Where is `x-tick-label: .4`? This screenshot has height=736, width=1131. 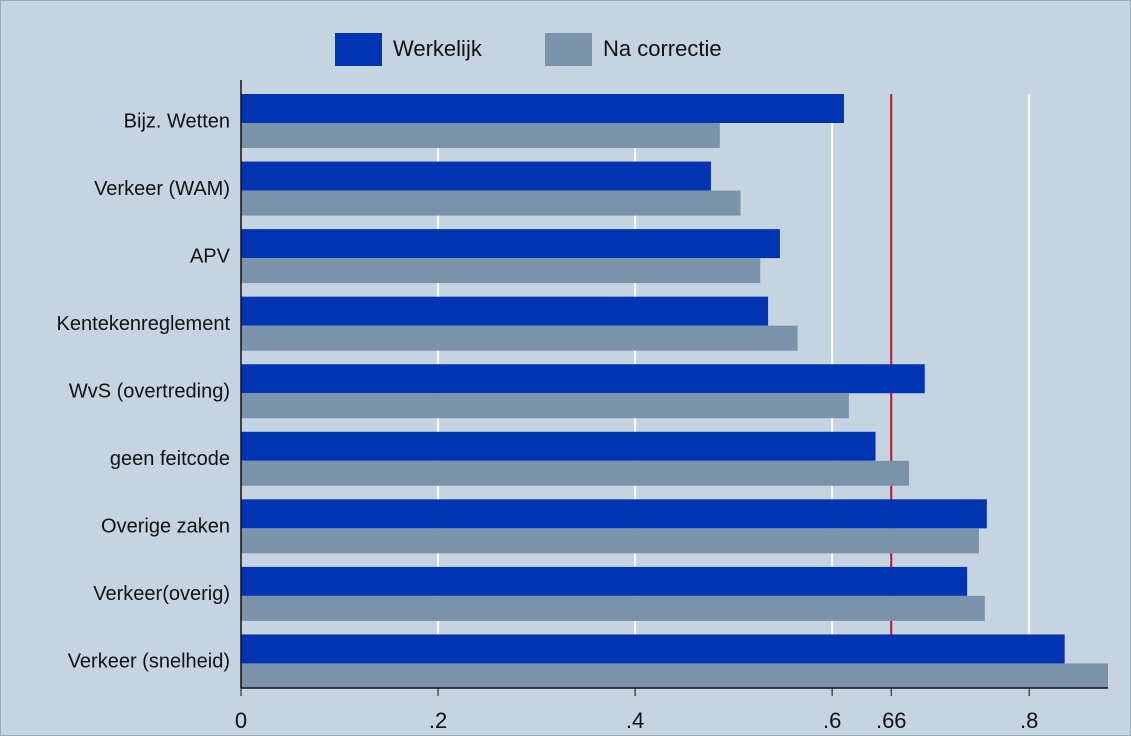
x-tick-label: .4 is located at coordinates (635, 720).